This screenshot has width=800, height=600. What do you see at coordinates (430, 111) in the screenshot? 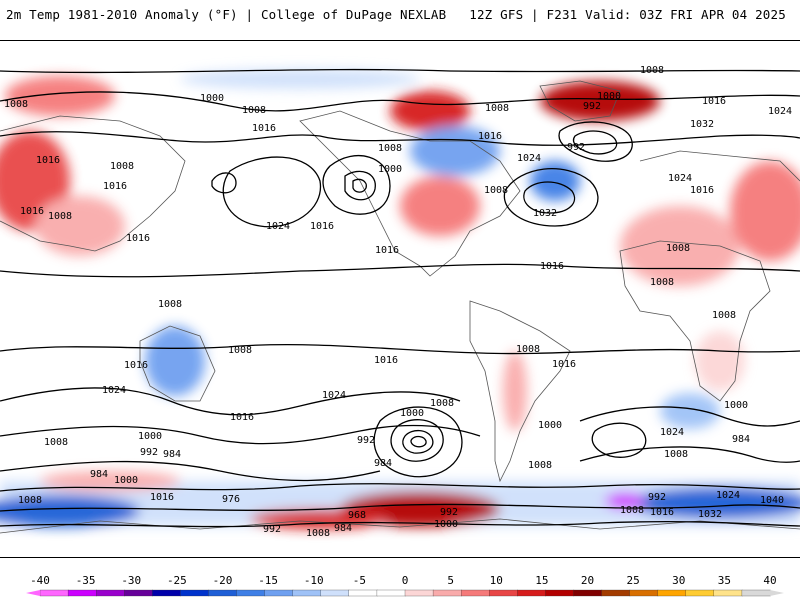
I see `warm-anomaly-arctic` at bounding box center [430, 111].